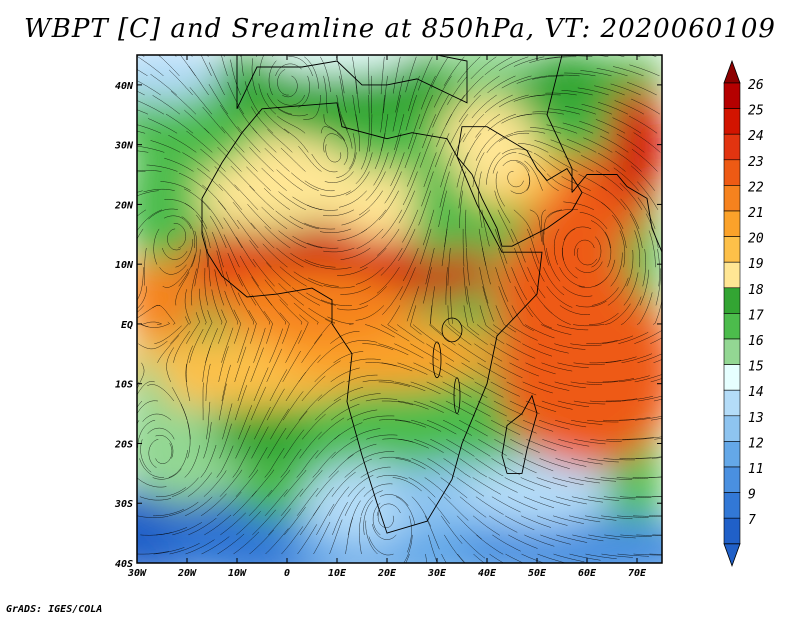 This screenshot has height=622, width=800. What do you see at coordinates (124, 564) in the screenshot?
I see `lat-tick-label: 40S` at bounding box center [124, 564].